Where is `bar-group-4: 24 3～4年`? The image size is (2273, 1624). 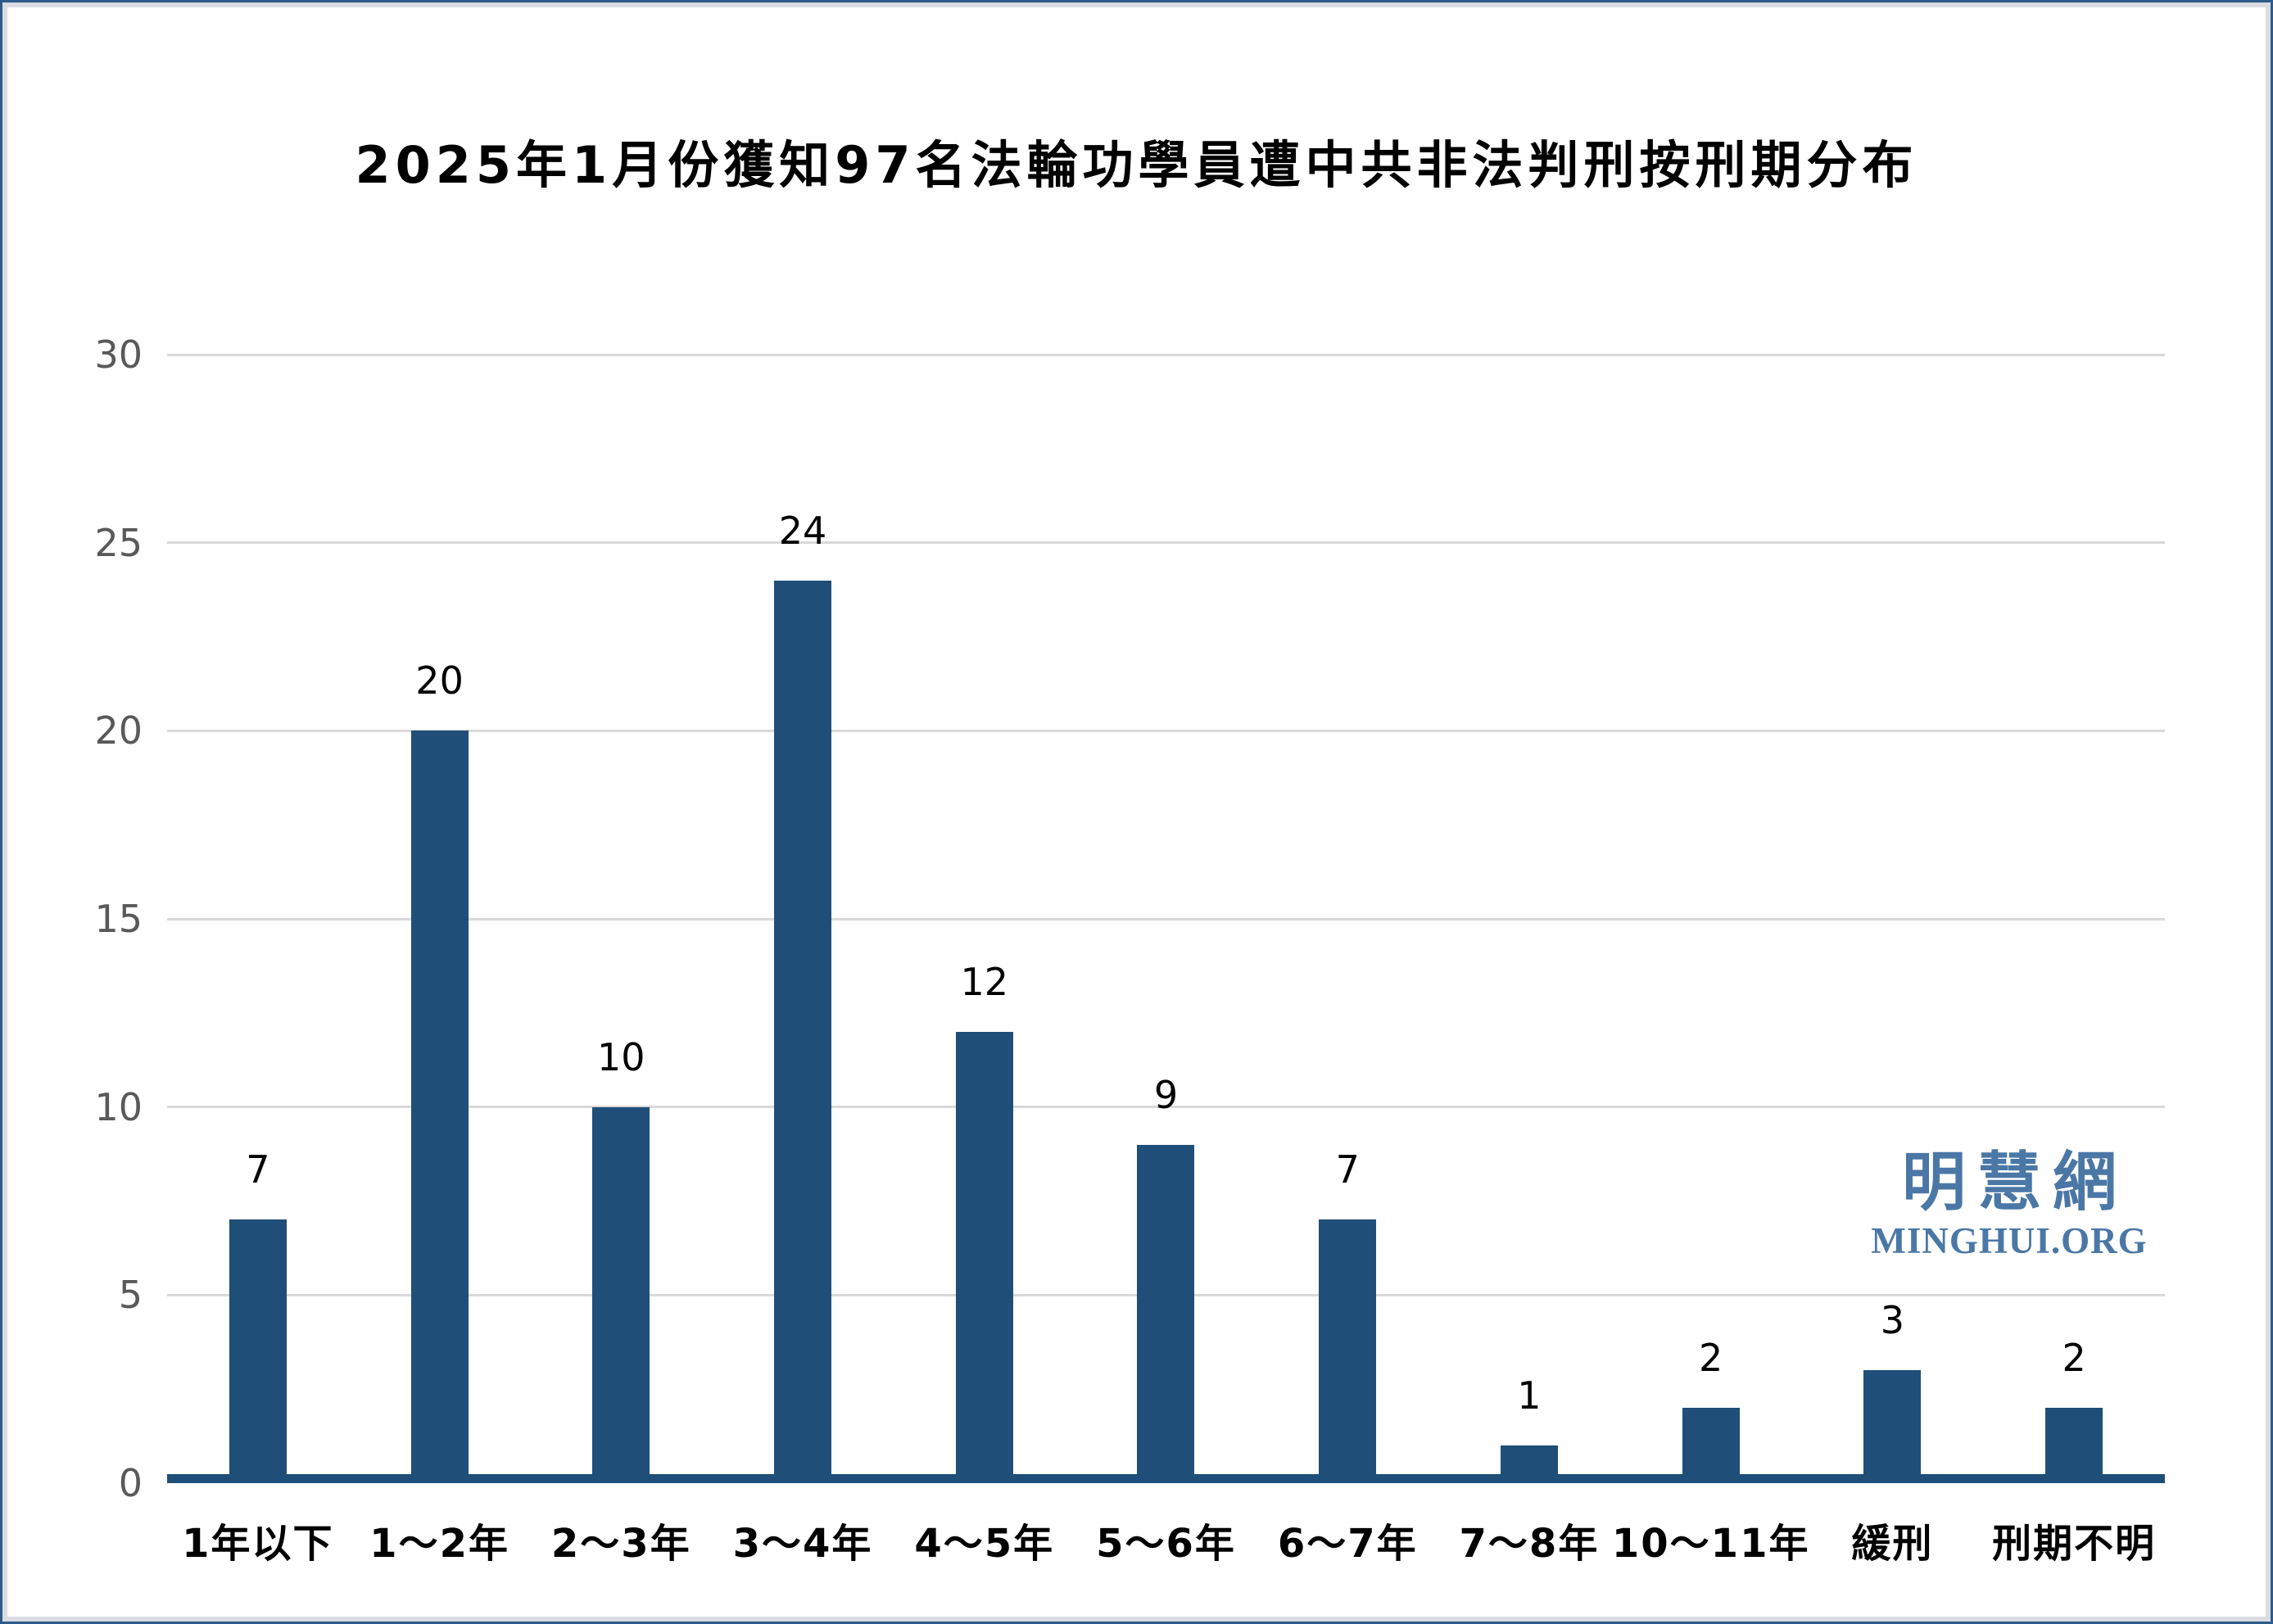 bar-group-4: 24 3～4年 is located at coordinates (803, 961).